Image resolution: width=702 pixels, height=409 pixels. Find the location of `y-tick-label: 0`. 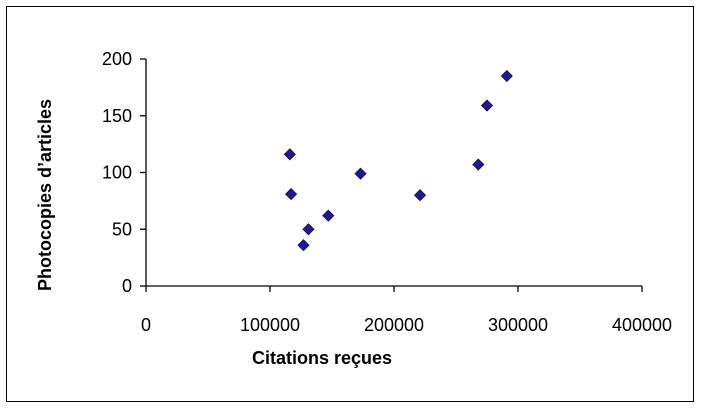

y-tick-label: 0 is located at coordinates (127, 286).